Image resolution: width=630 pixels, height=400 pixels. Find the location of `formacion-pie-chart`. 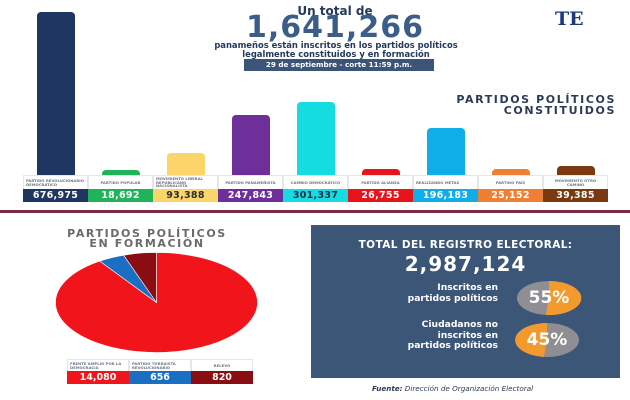

formacion-pie-chart is located at coordinates (156, 302).